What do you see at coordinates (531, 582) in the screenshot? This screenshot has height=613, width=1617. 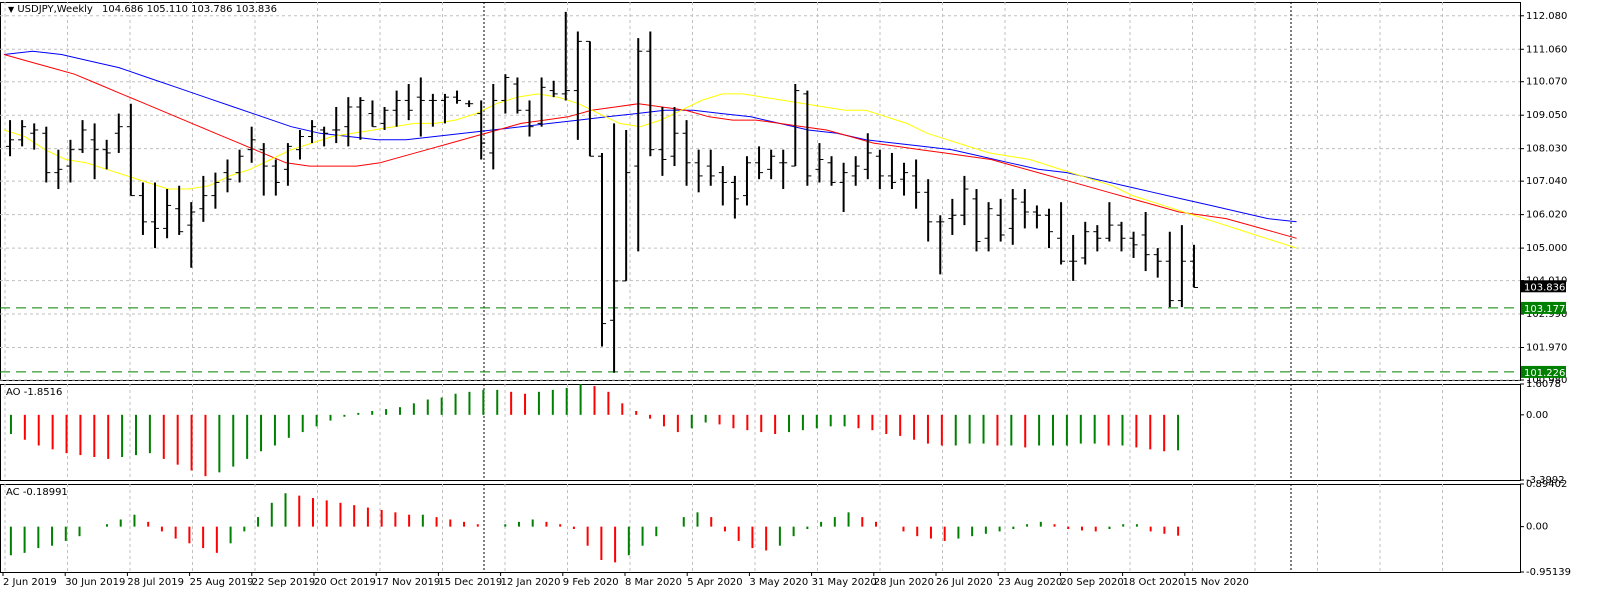 I see `x-axis-label: 12 Jan 2020` at bounding box center [531, 582].